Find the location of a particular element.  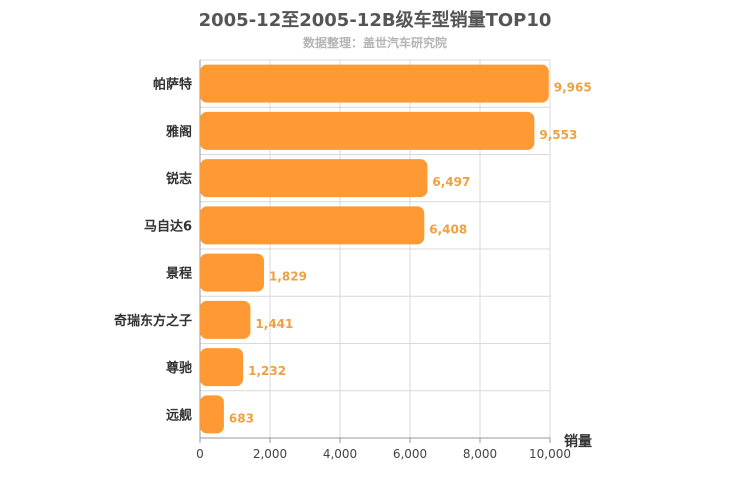

category-label: 马自达6 is located at coordinates (168, 226).